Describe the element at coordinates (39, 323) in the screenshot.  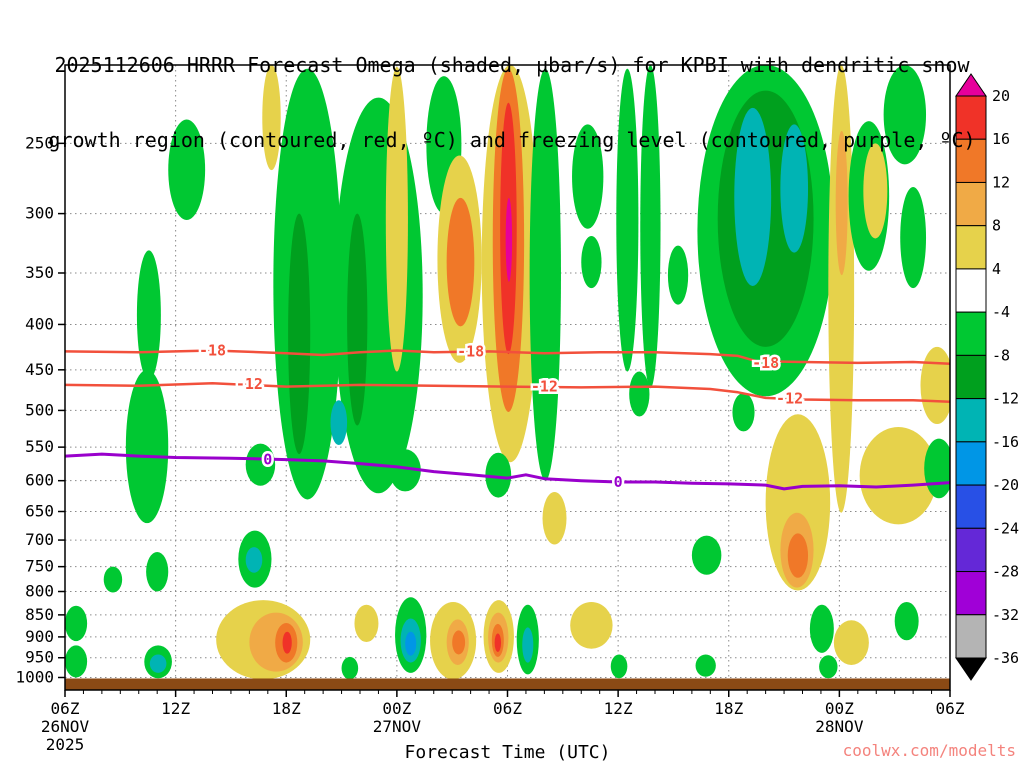
I see `y-tick-label: 400` at that location.